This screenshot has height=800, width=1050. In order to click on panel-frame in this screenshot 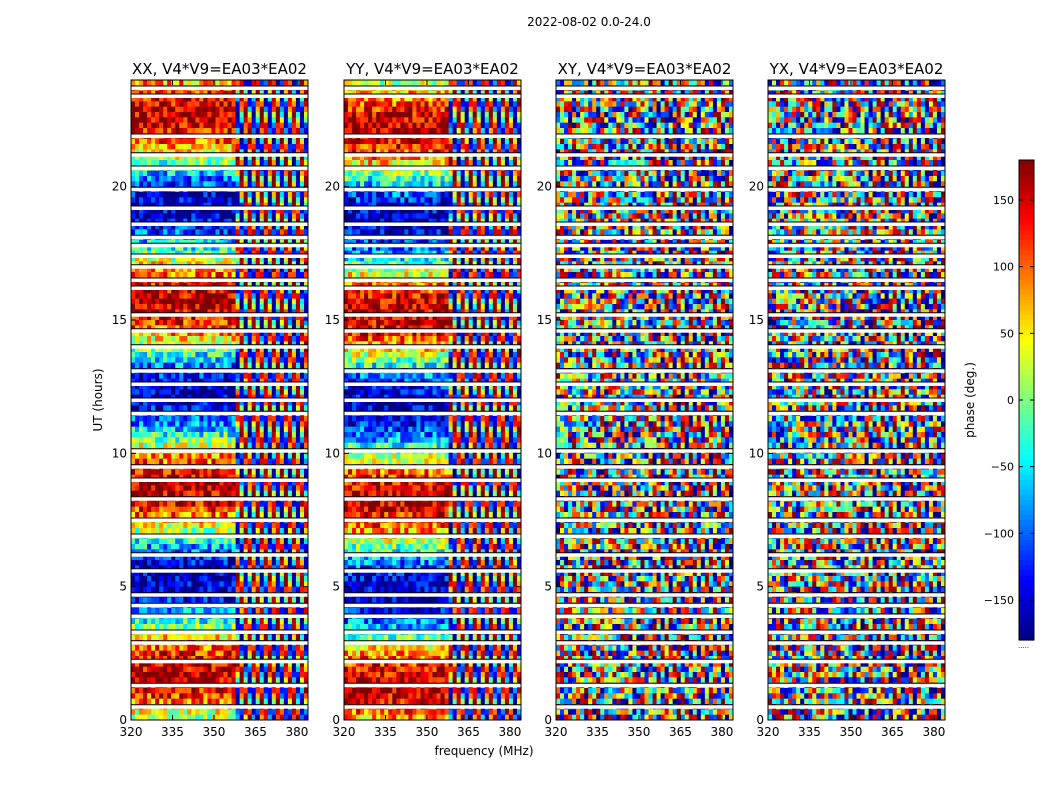, I will do `click(856, 400)`.